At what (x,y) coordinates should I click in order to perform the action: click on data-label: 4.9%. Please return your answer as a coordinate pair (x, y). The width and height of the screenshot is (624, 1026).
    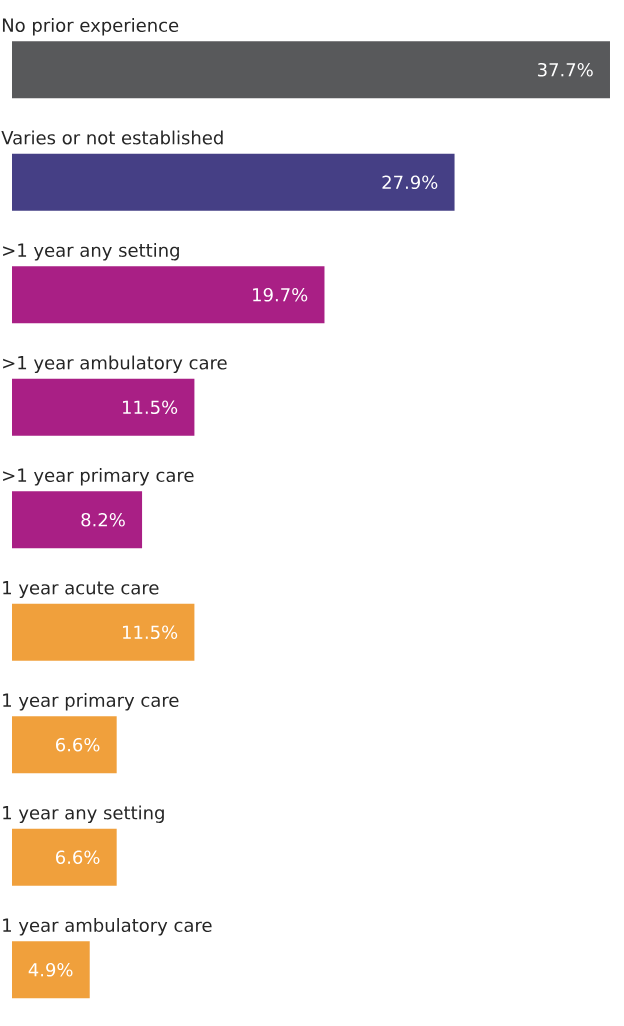
    Looking at the image, I should click on (50, 969).